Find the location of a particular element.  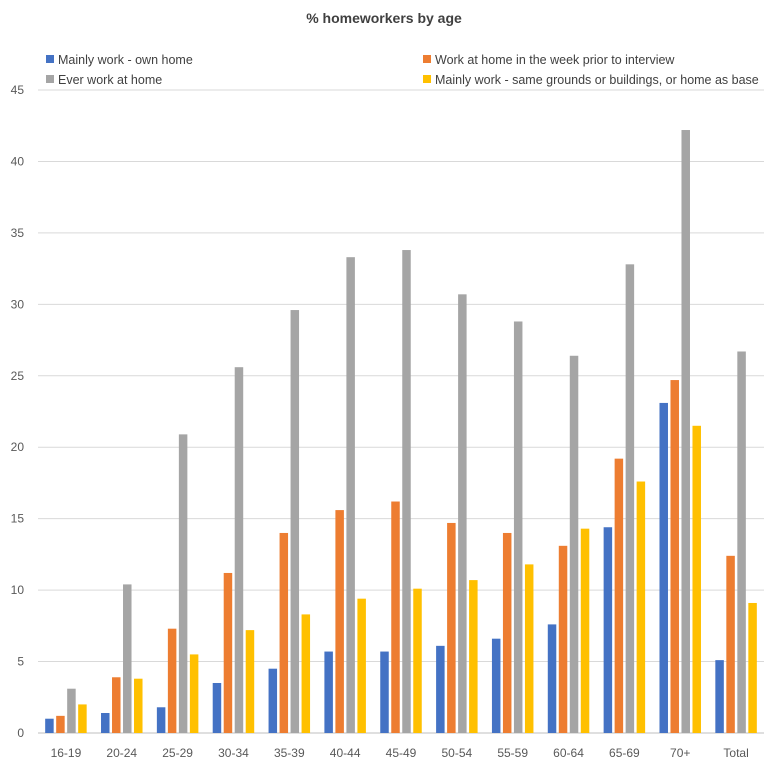

x-tick-label: 70+ is located at coordinates (680, 753).